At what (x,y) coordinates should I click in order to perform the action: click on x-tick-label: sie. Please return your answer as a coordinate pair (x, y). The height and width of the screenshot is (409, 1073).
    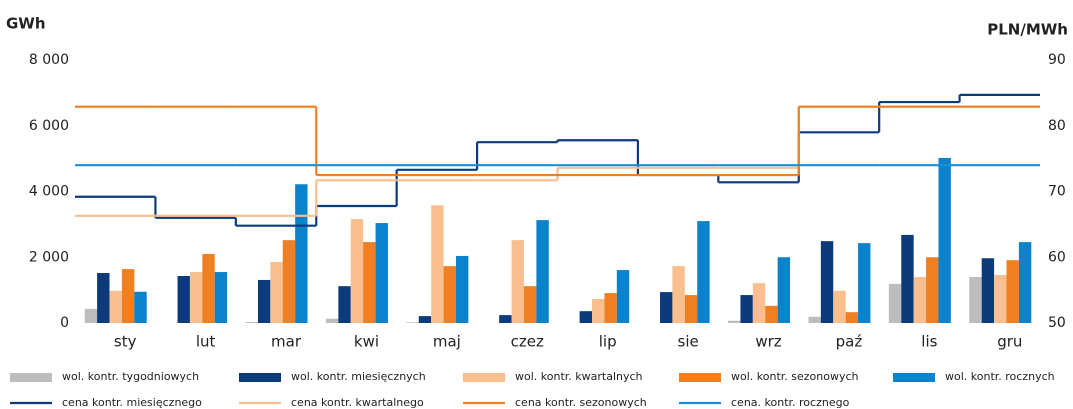
    Looking at the image, I should click on (688, 342).